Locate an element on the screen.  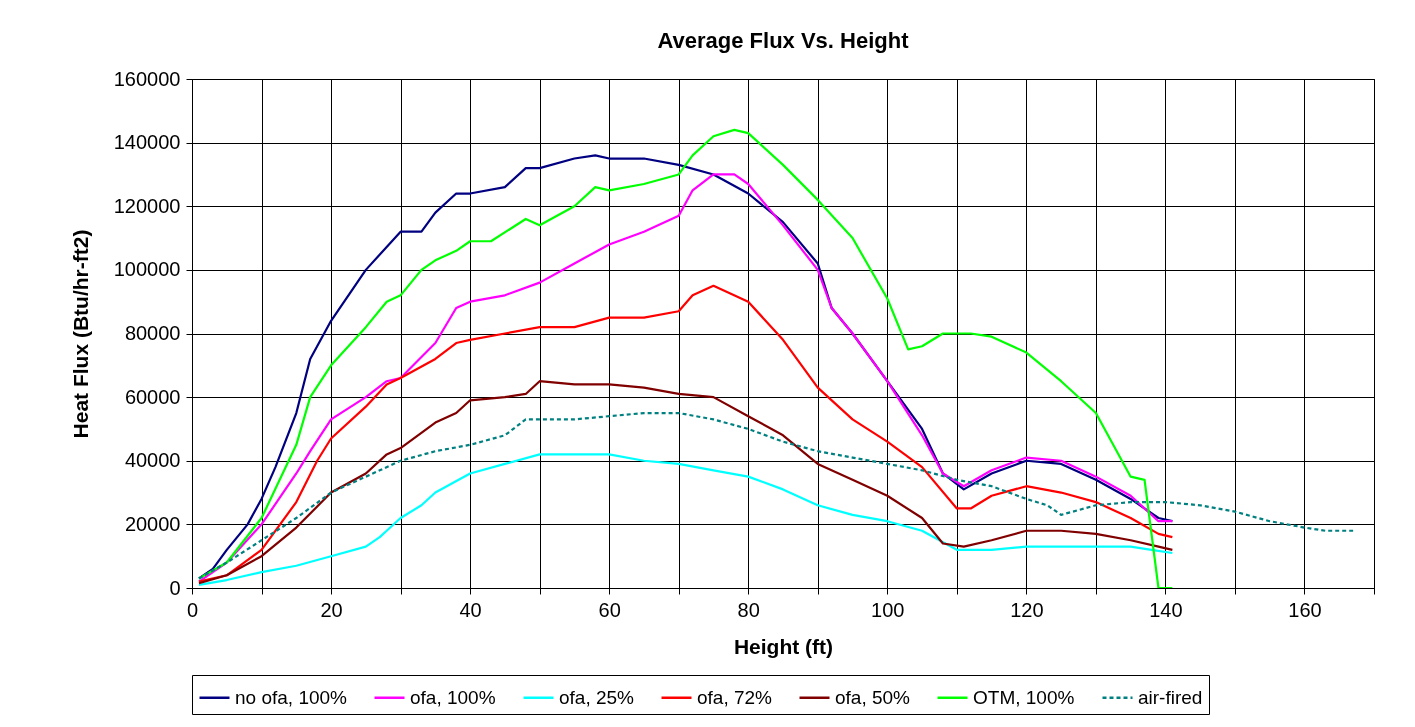
x-tick-label: 0 is located at coordinates (192, 609).